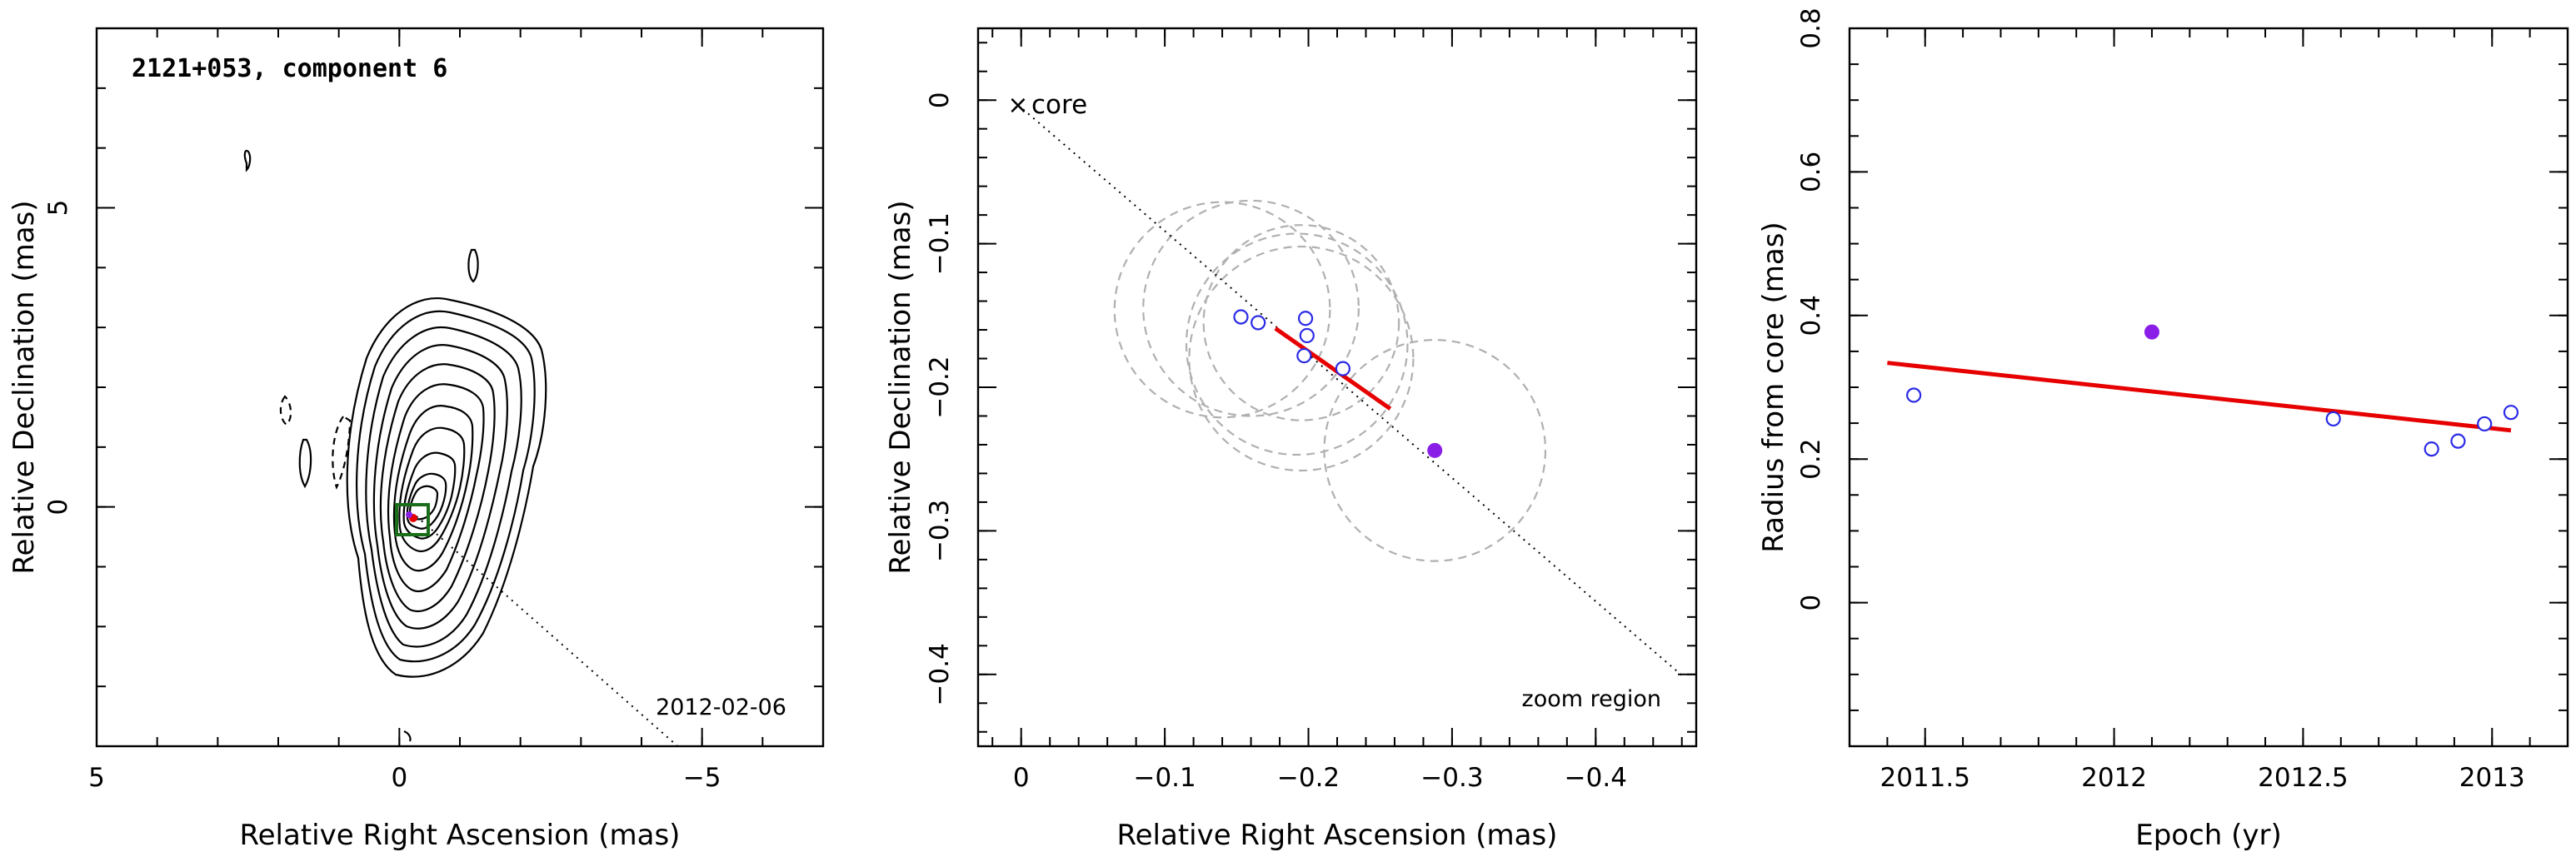 The image size is (2576, 857). Describe the element at coordinates (2492, 778) in the screenshot. I see `x-tick-label: 2013` at that location.